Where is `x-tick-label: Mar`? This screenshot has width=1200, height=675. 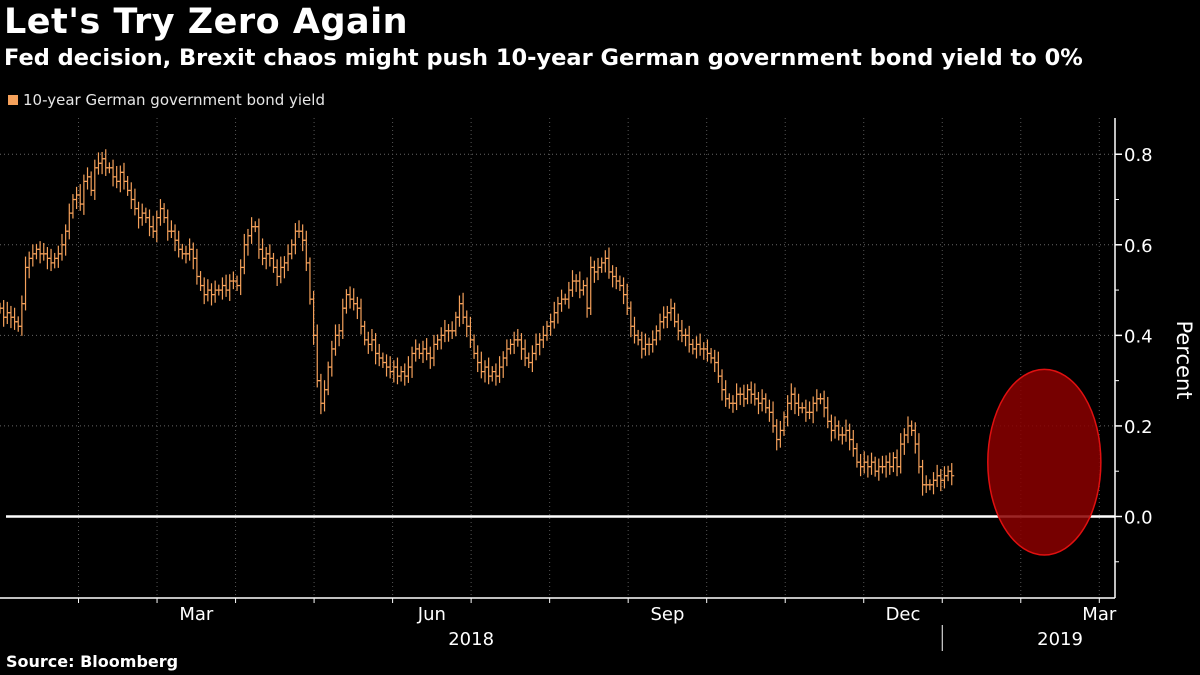 x-tick-label: Mar is located at coordinates (196, 614).